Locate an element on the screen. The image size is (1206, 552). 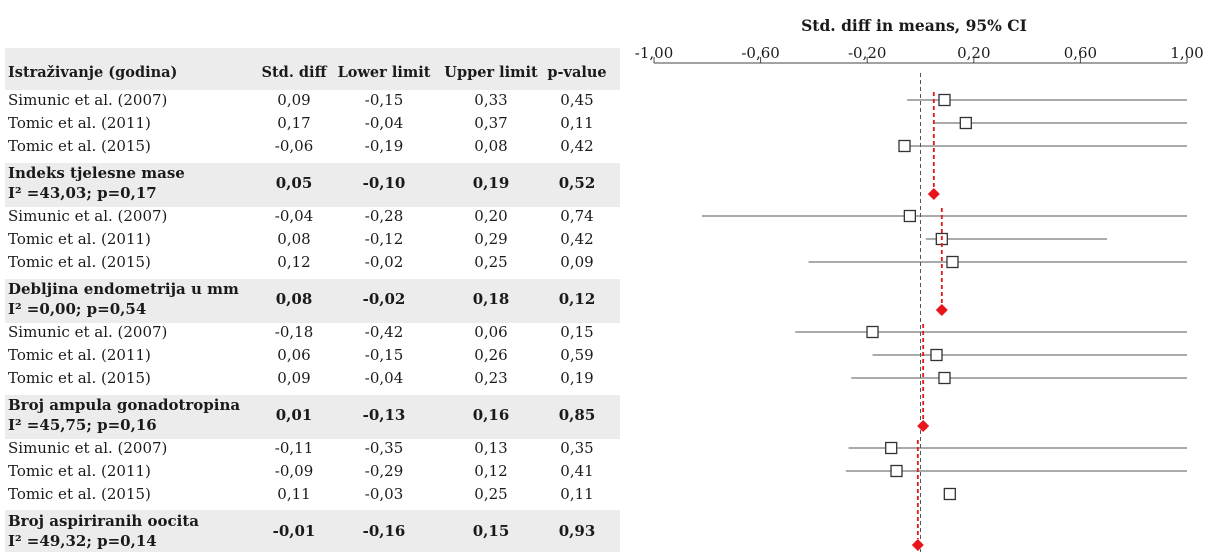
study-upper-value: 0,20 is located at coordinates (491, 216).